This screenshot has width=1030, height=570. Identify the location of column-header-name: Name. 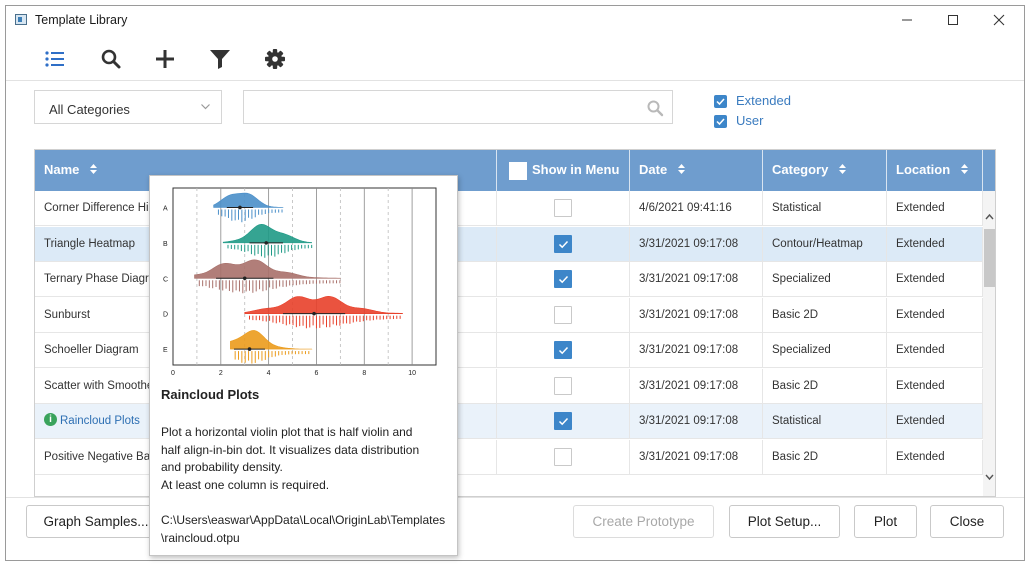
(266, 170).